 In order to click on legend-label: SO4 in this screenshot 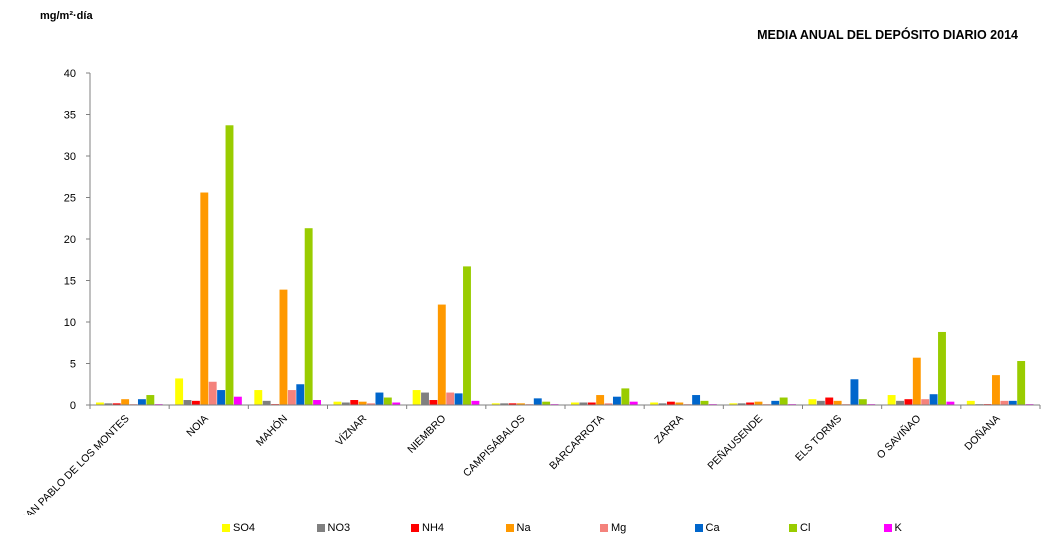, I will do `click(244, 528)`.